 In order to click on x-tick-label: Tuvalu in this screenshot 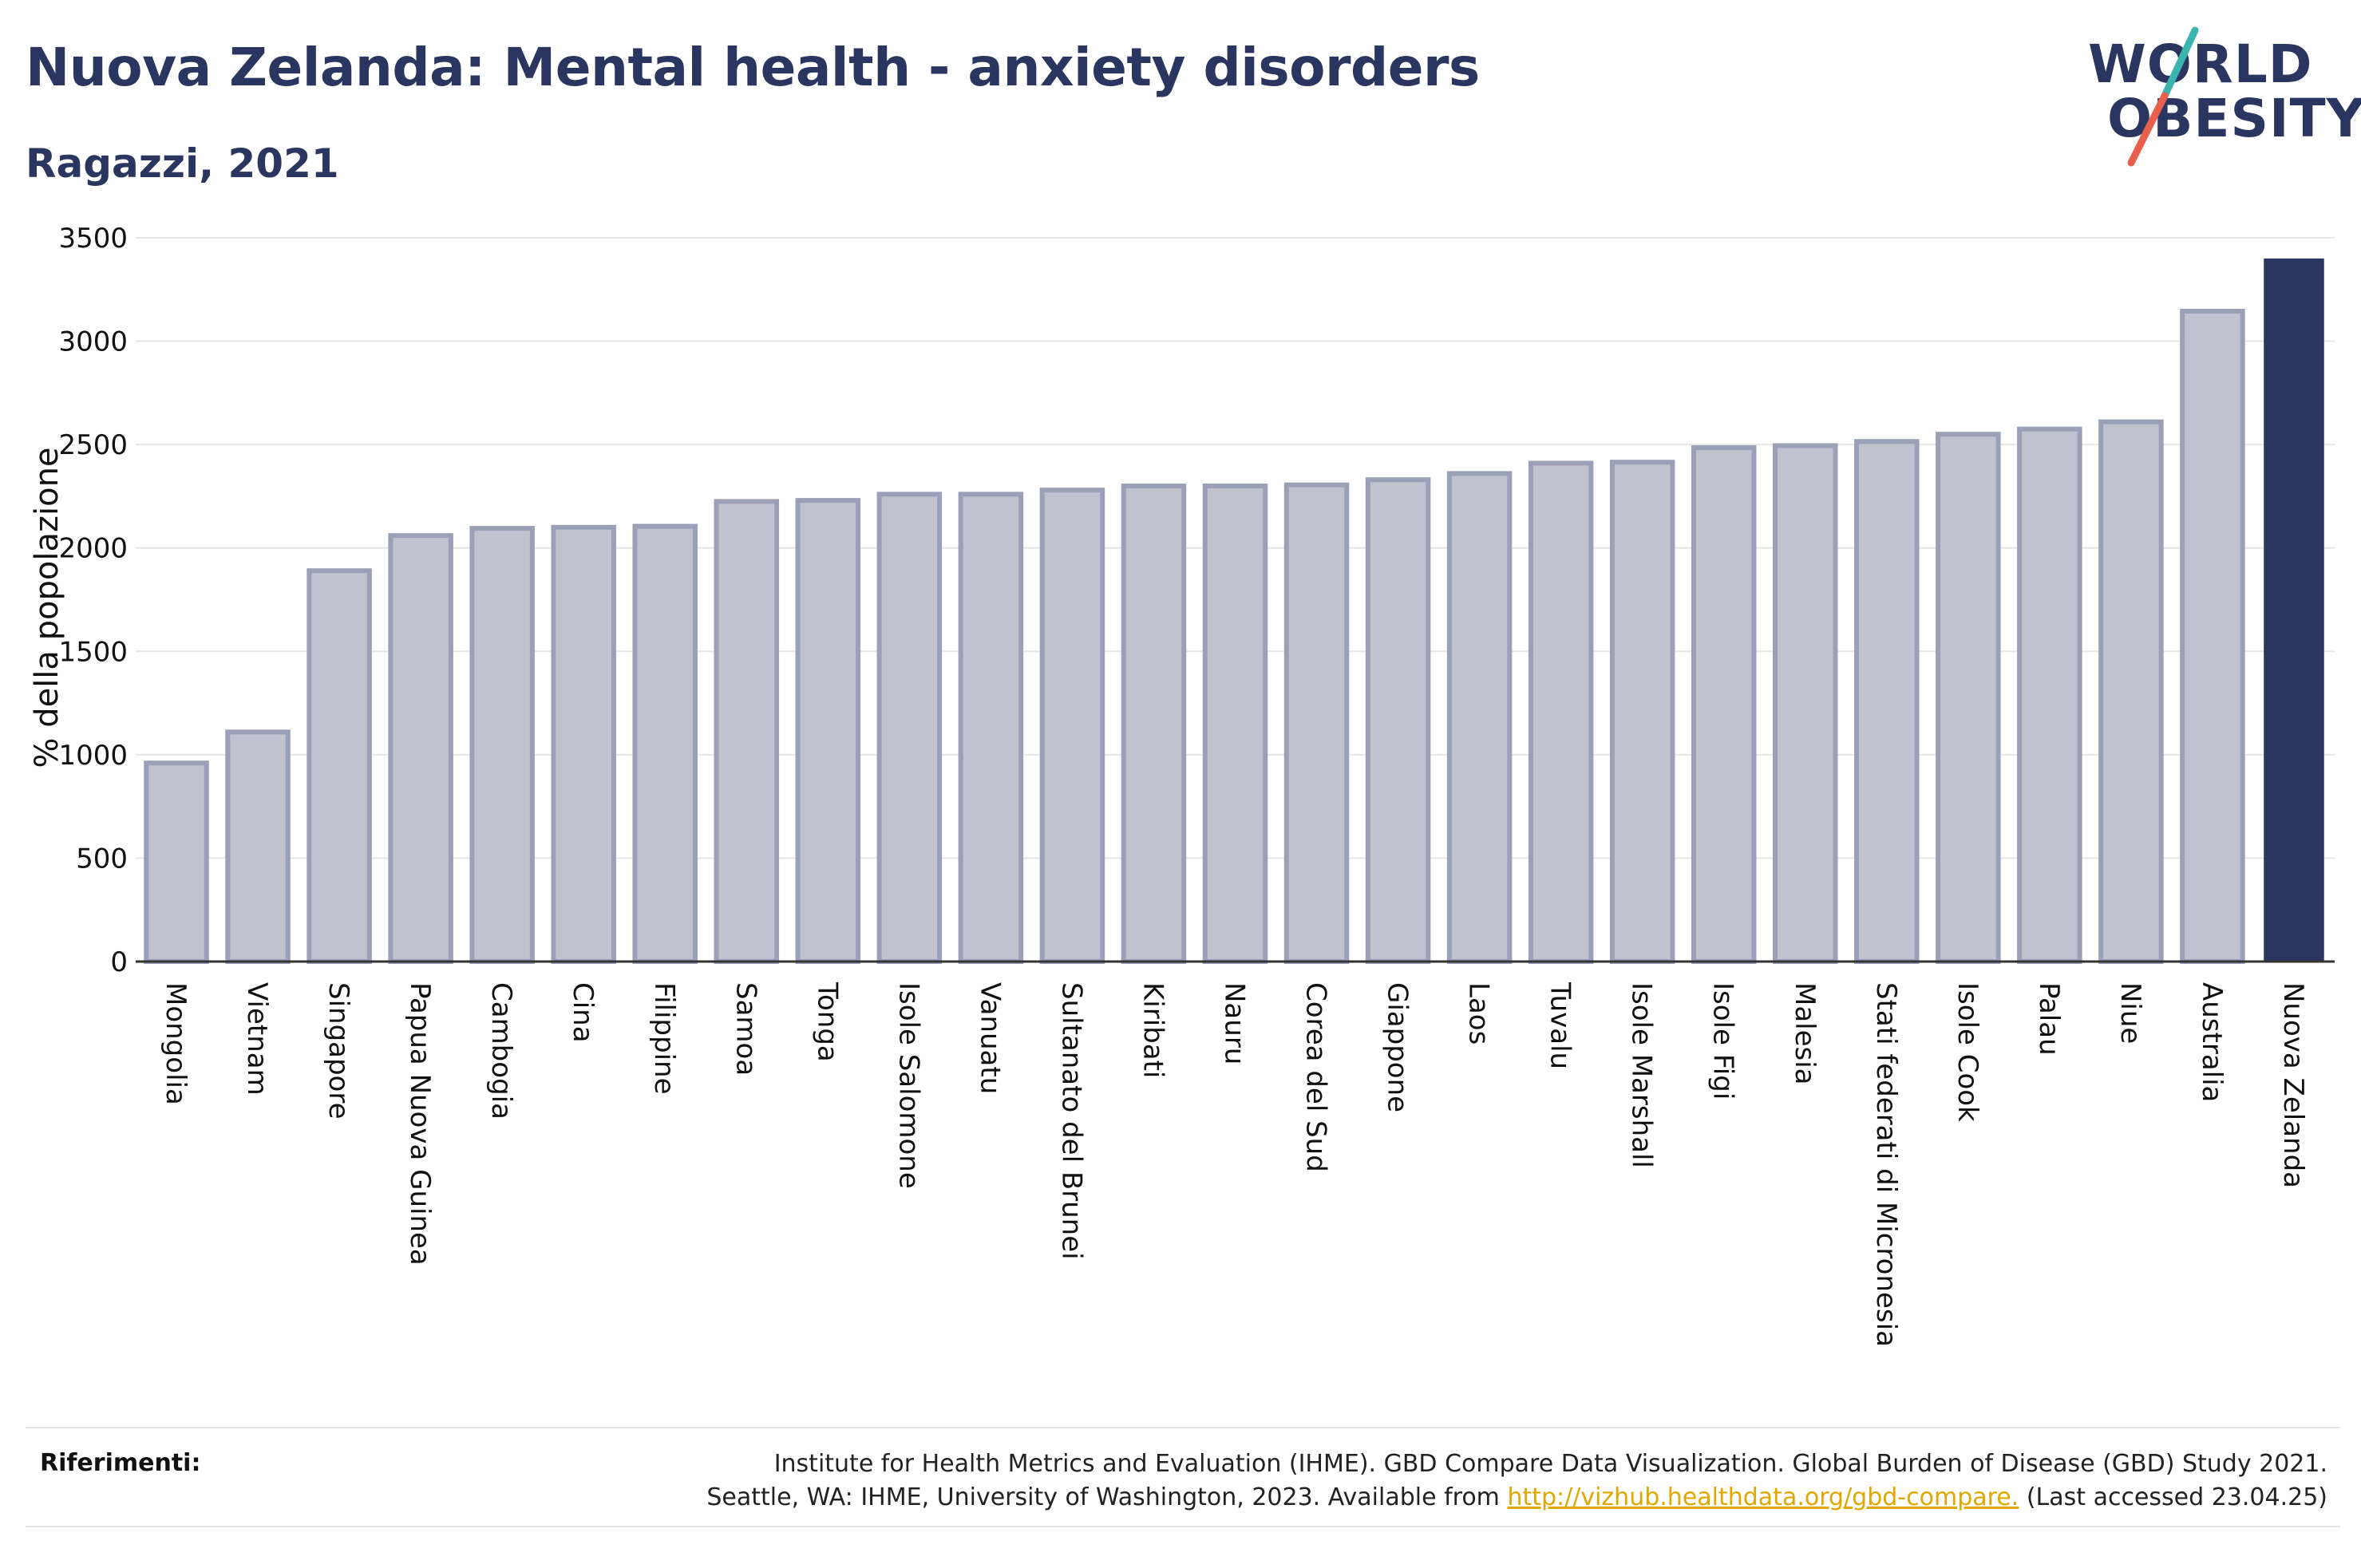, I will do `click(1560, 1025)`.